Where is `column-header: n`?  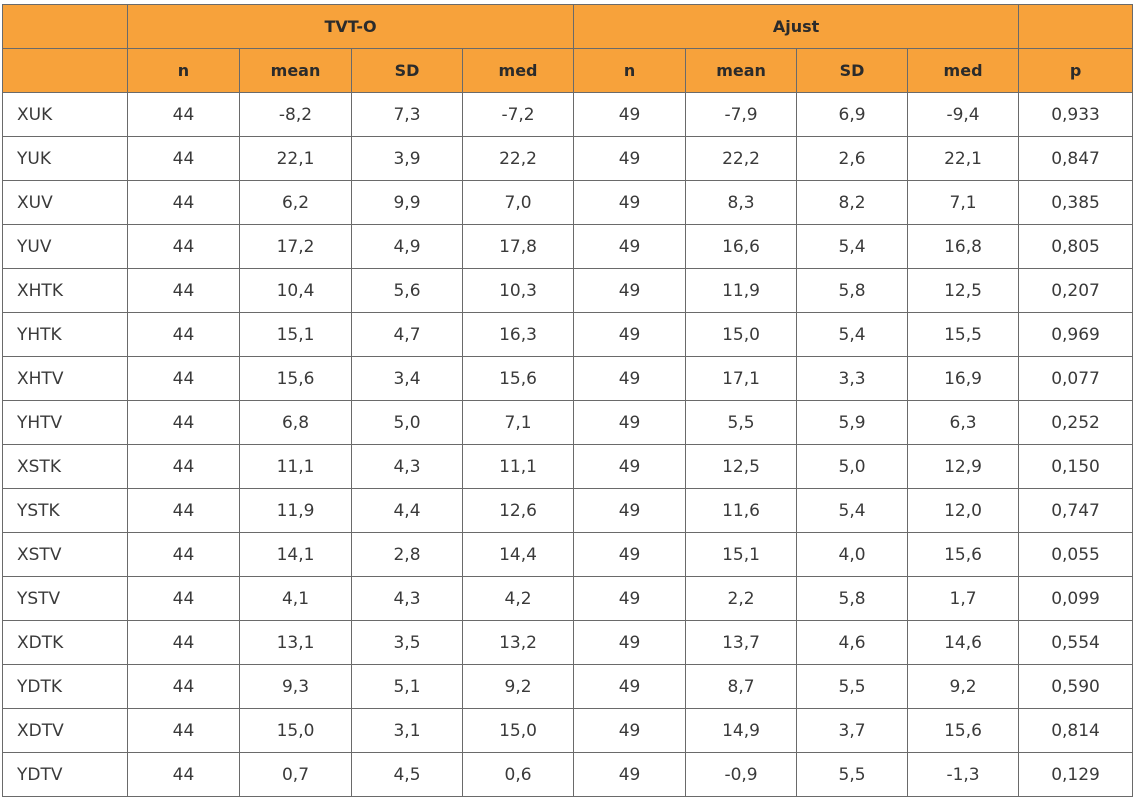
column-header: n is located at coordinates (630, 70).